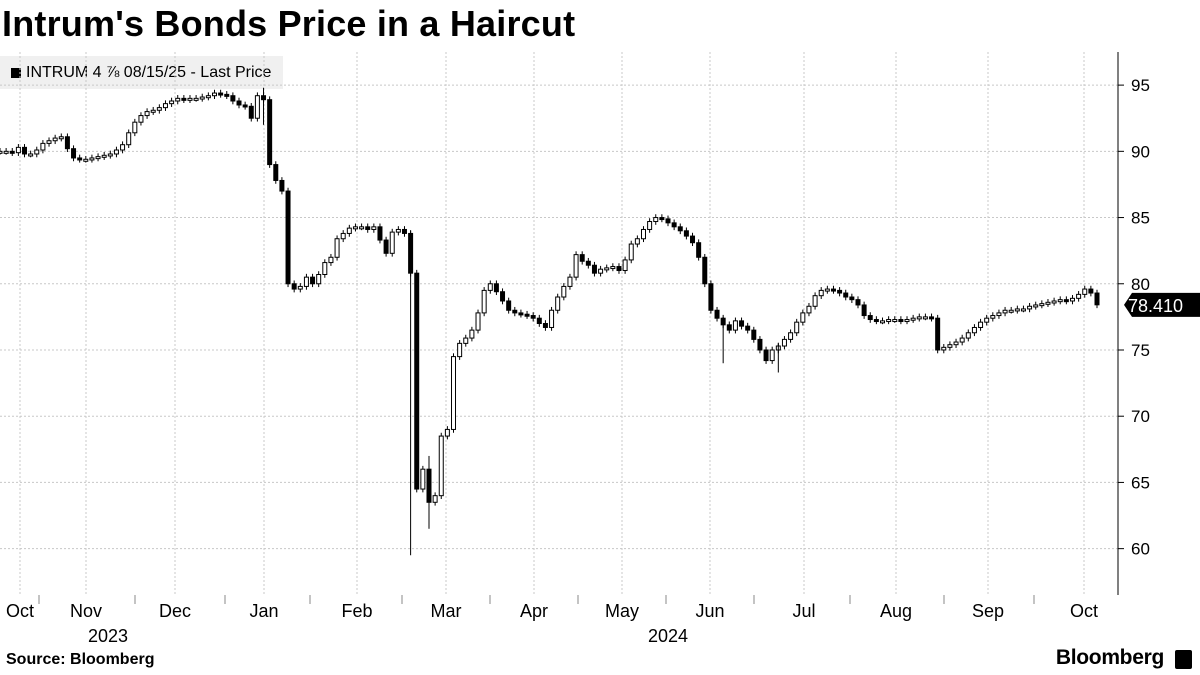 This screenshot has height=675, width=1200. I want to click on x-tick-label: Sep, so click(988, 611).